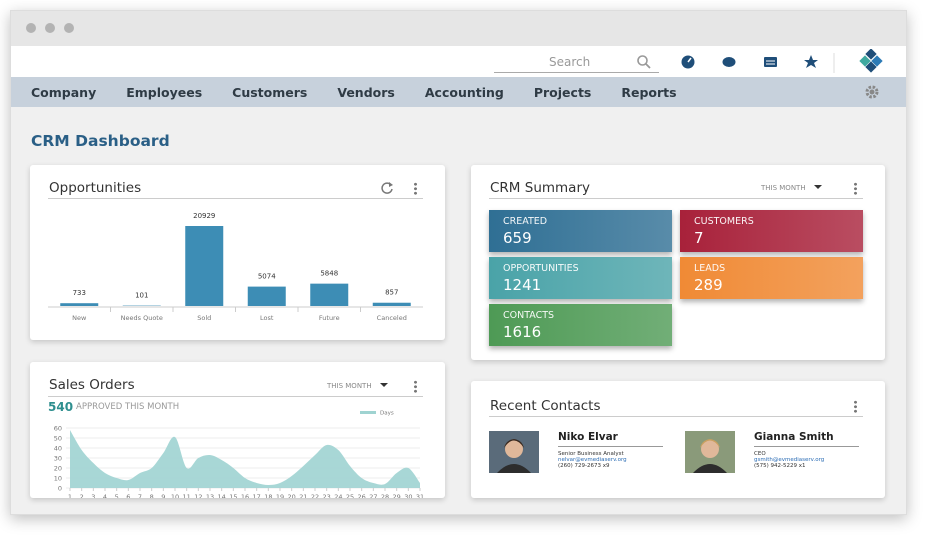 This screenshot has height=548, width=940. I want to click on x-tick-label: 27, so click(373, 495).